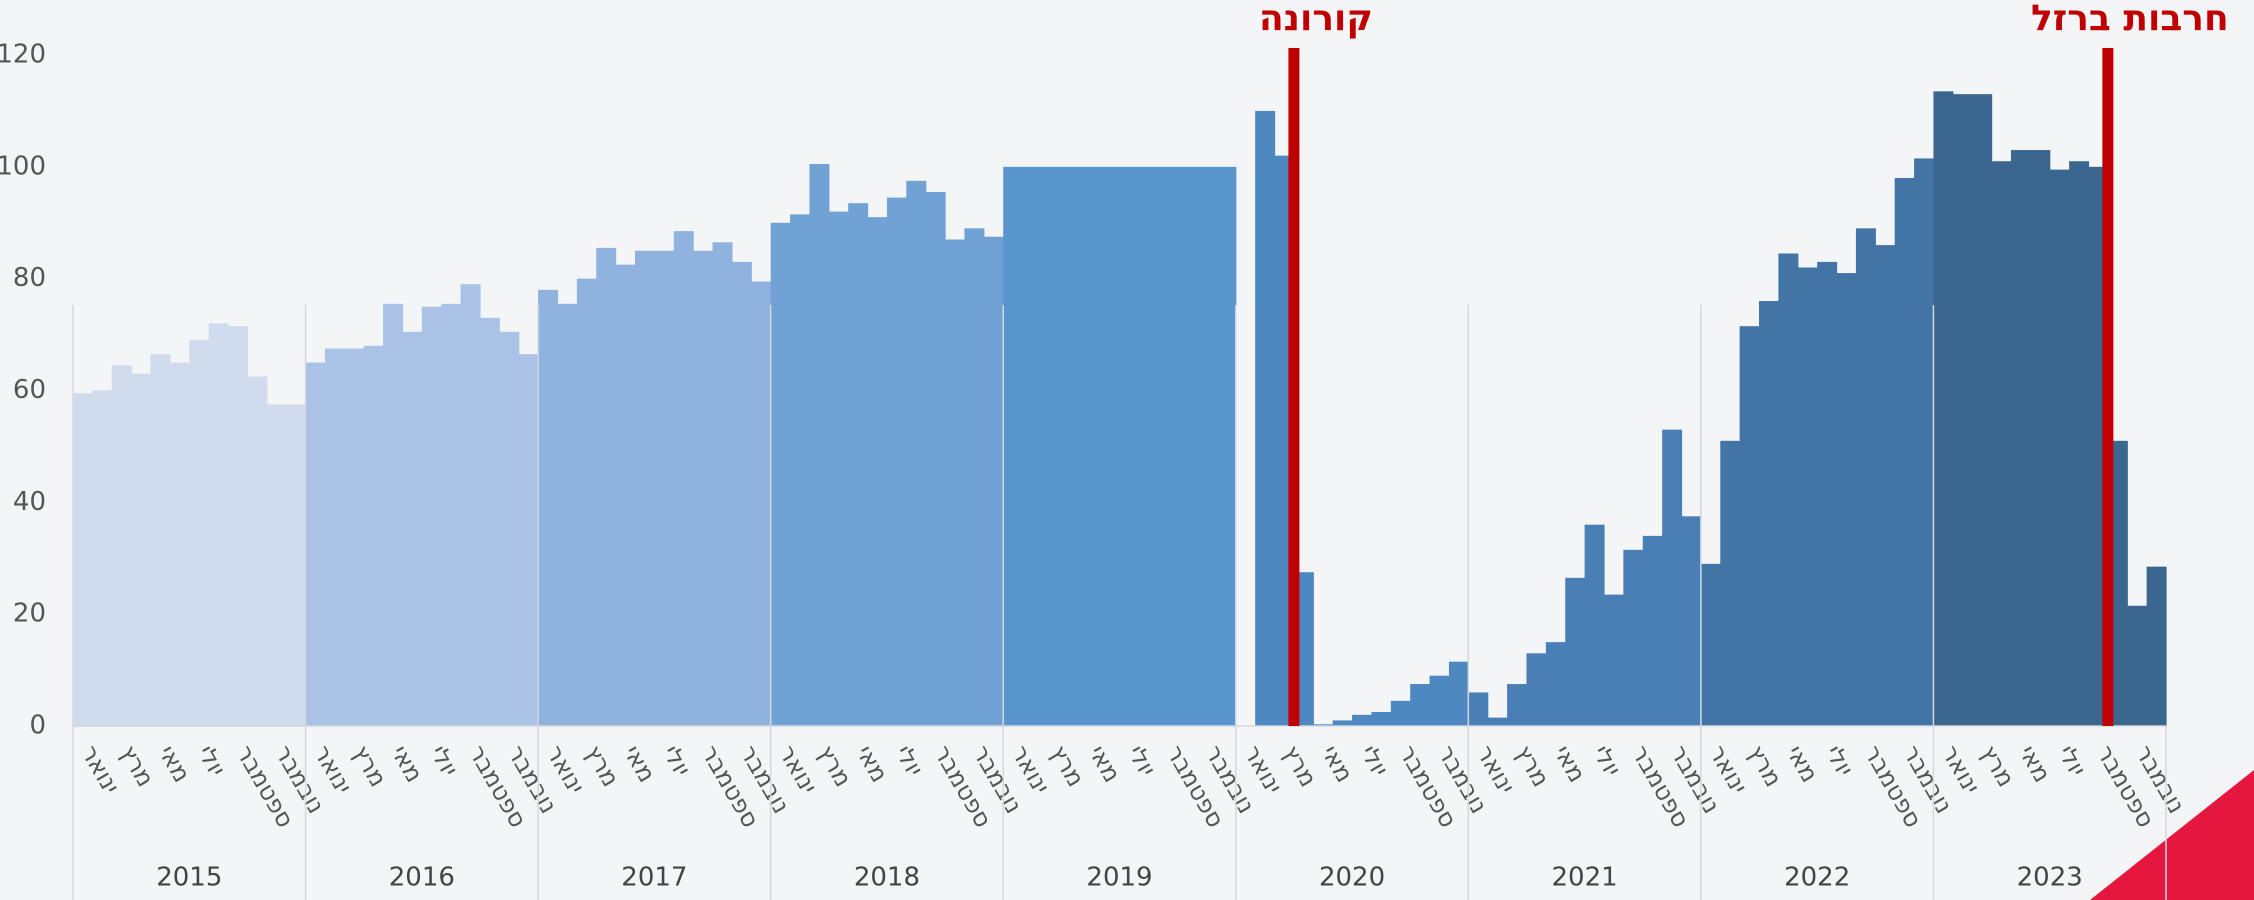  Describe the element at coordinates (100, 770) in the screenshot. I see `month-label: ינואר` at that location.